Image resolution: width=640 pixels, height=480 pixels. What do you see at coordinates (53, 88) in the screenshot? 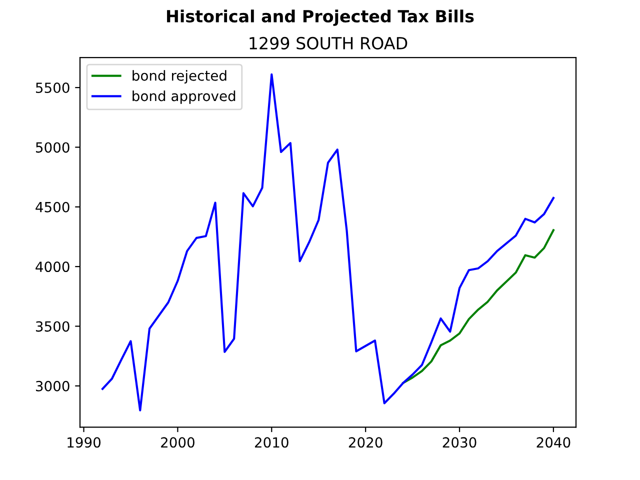
I see `y-tick-label: 5500` at bounding box center [53, 88].